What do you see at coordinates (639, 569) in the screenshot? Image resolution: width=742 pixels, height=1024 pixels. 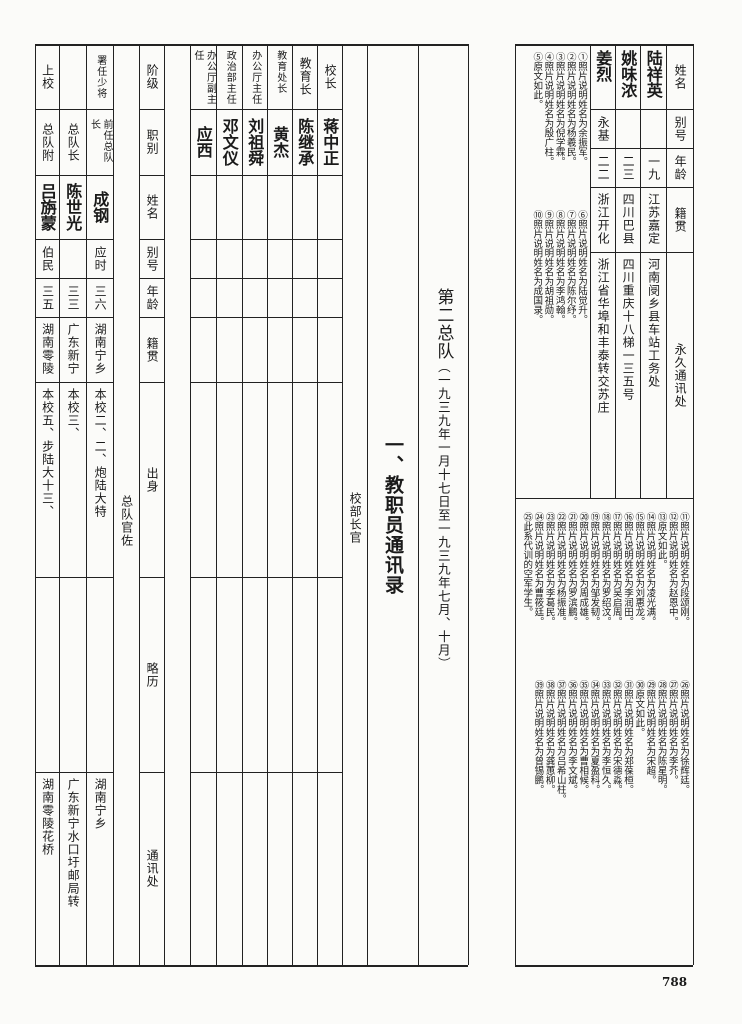 I see `footnote: ⑮照片说明姓名为刘惠龙。` at bounding box center [639, 569].